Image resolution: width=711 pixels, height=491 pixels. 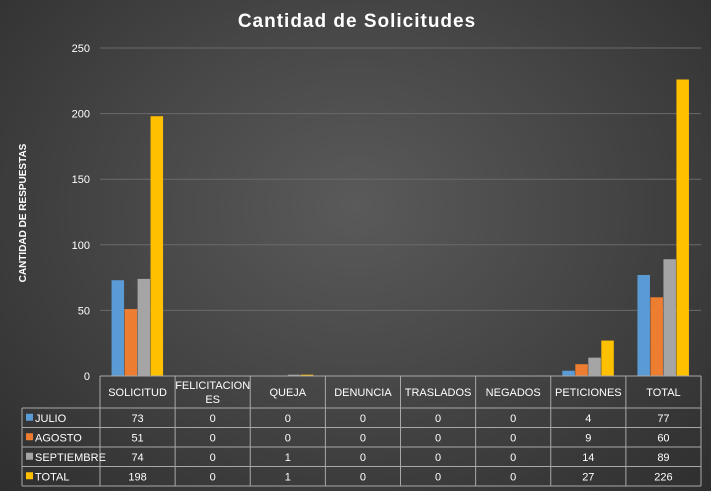 What do you see at coordinates (513, 393) in the screenshot?
I see `category-label: NEGADOS` at bounding box center [513, 393].